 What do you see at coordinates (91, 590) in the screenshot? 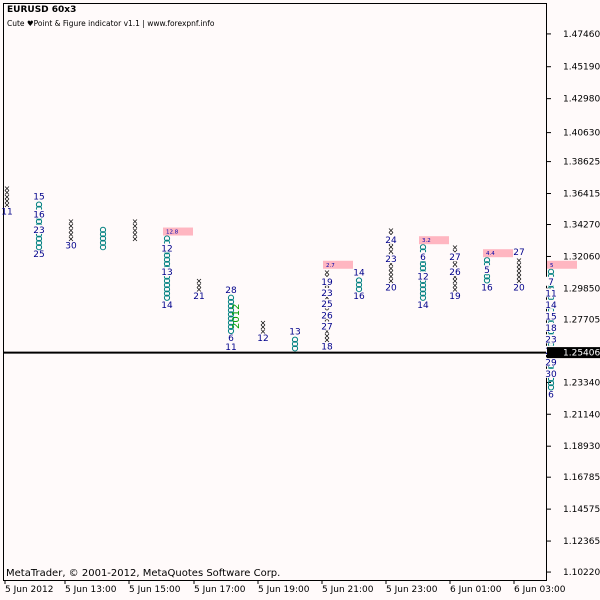
I see `time-tick-label-1: 5 Jun 13:00` at bounding box center [91, 590].